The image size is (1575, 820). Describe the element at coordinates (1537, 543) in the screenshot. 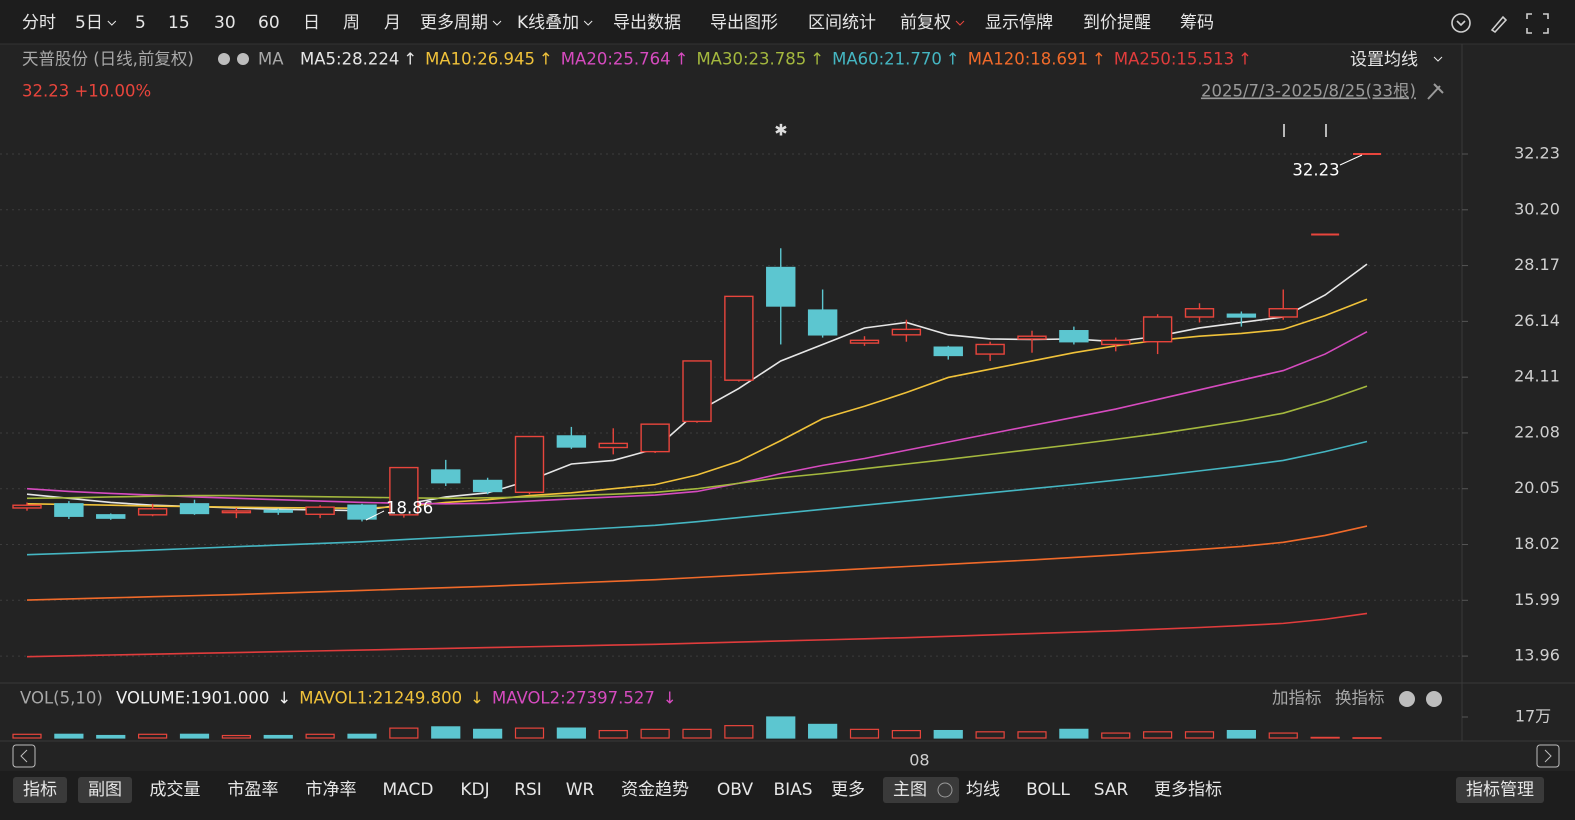

I see `y-tick-label: 18.02` at that location.